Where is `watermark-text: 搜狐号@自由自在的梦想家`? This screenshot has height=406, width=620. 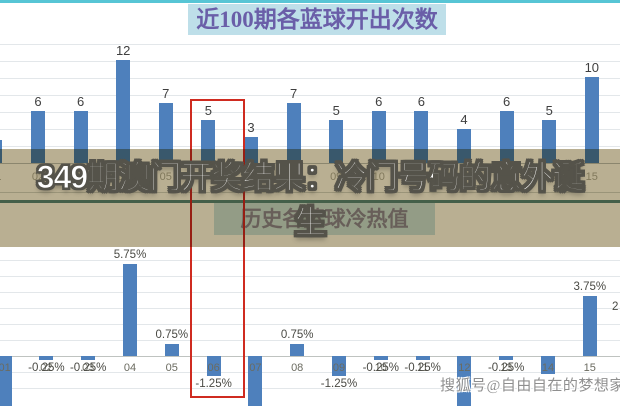
watermark-text: 搜狐号@自由自在的梦想家 is located at coordinates (530, 386).